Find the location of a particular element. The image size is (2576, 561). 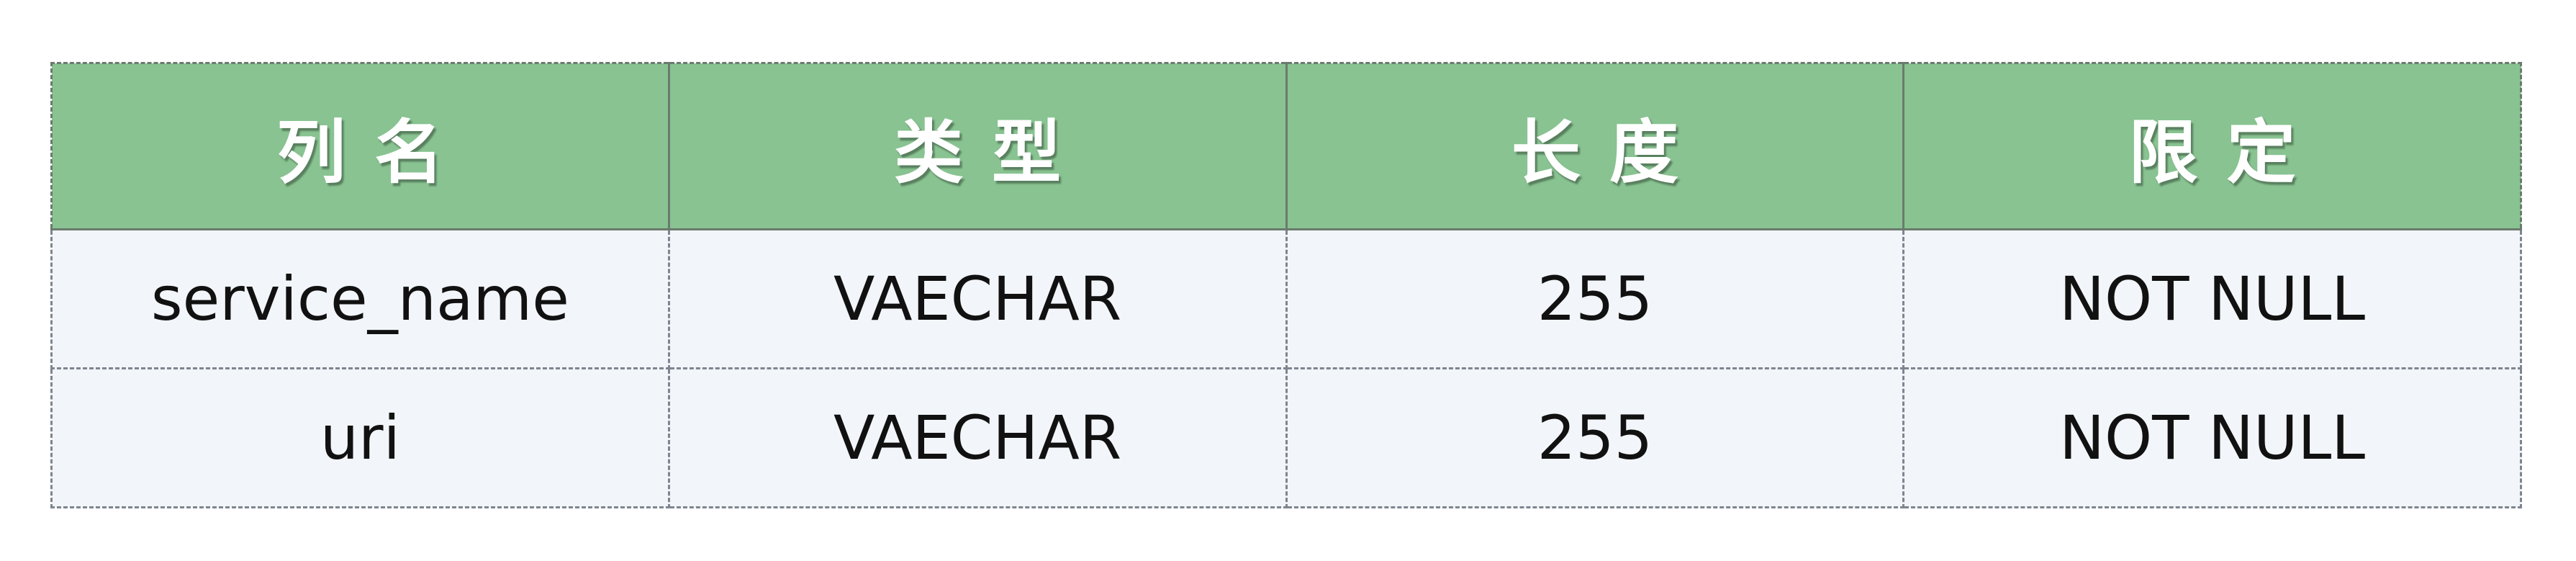

header-constraint: 限定 is located at coordinates (2212, 146).